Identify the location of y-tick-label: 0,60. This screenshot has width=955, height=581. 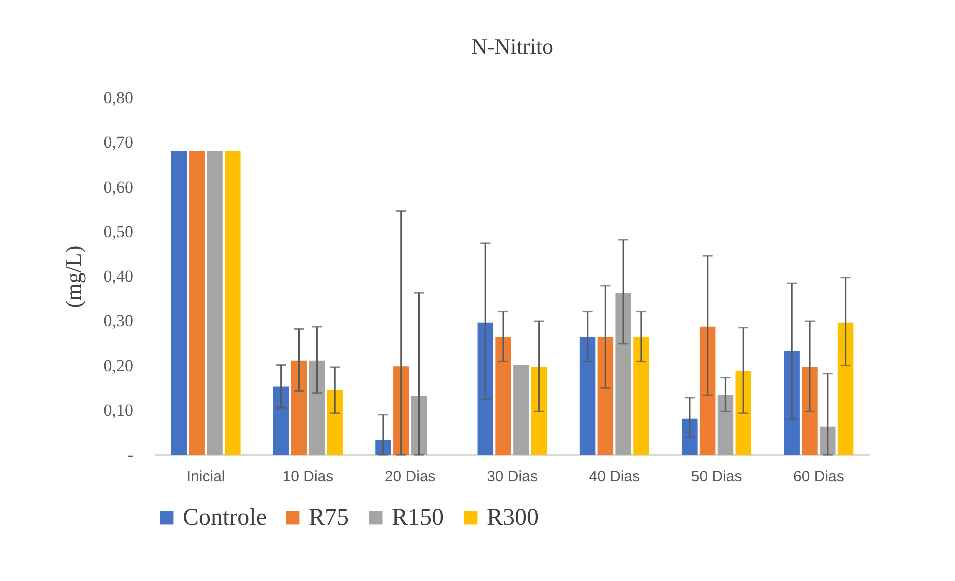
(119, 187).